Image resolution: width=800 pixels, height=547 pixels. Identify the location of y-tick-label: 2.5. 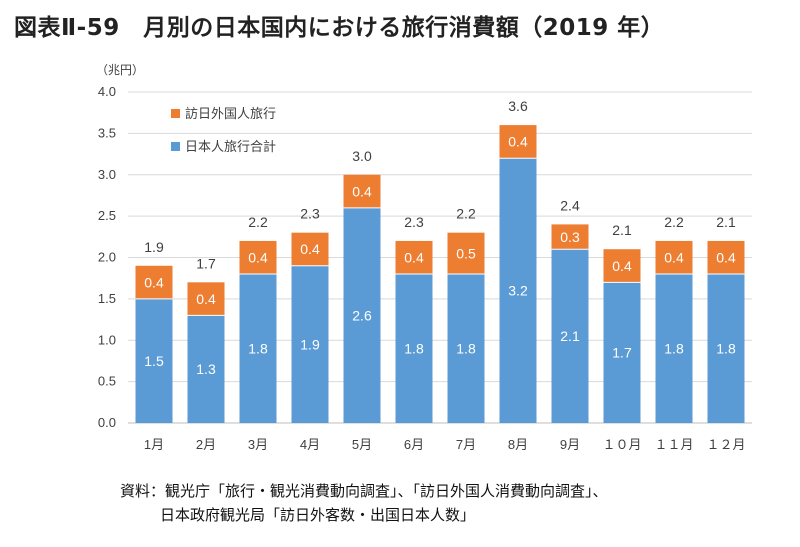
(107, 215).